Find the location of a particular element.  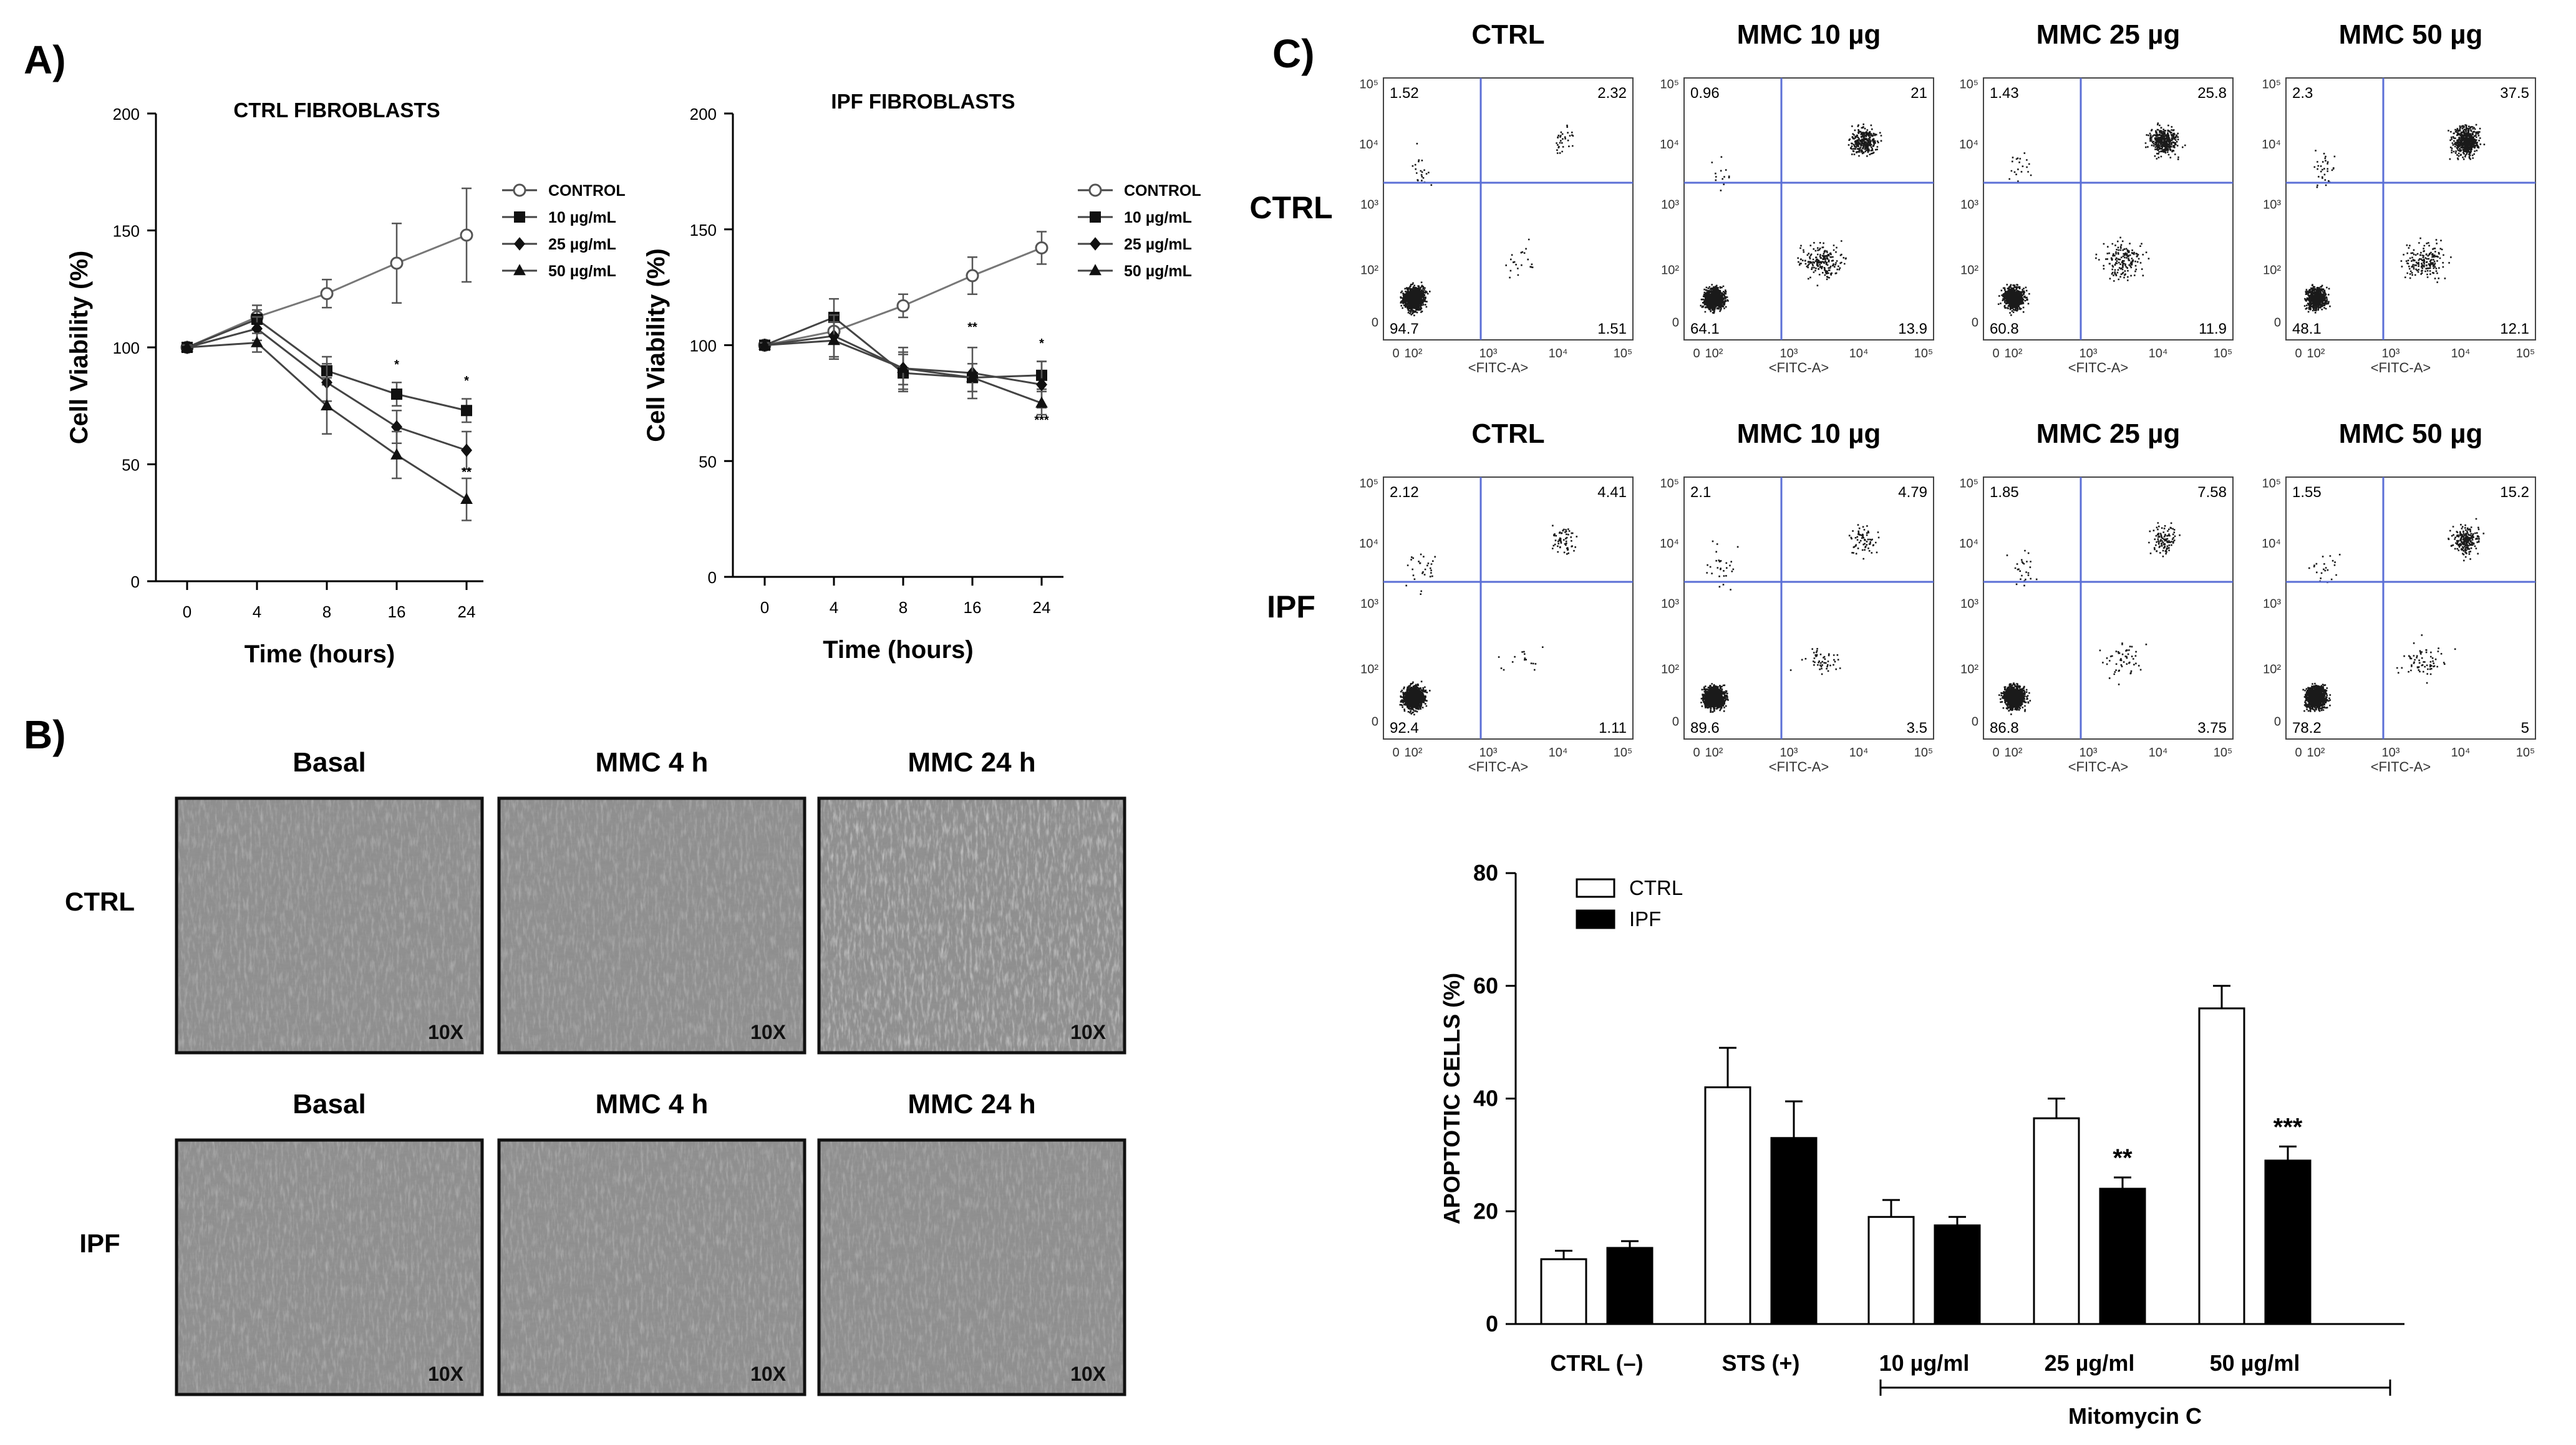

quadrant-bottom-right-value: 12.1 is located at coordinates (2514, 329).